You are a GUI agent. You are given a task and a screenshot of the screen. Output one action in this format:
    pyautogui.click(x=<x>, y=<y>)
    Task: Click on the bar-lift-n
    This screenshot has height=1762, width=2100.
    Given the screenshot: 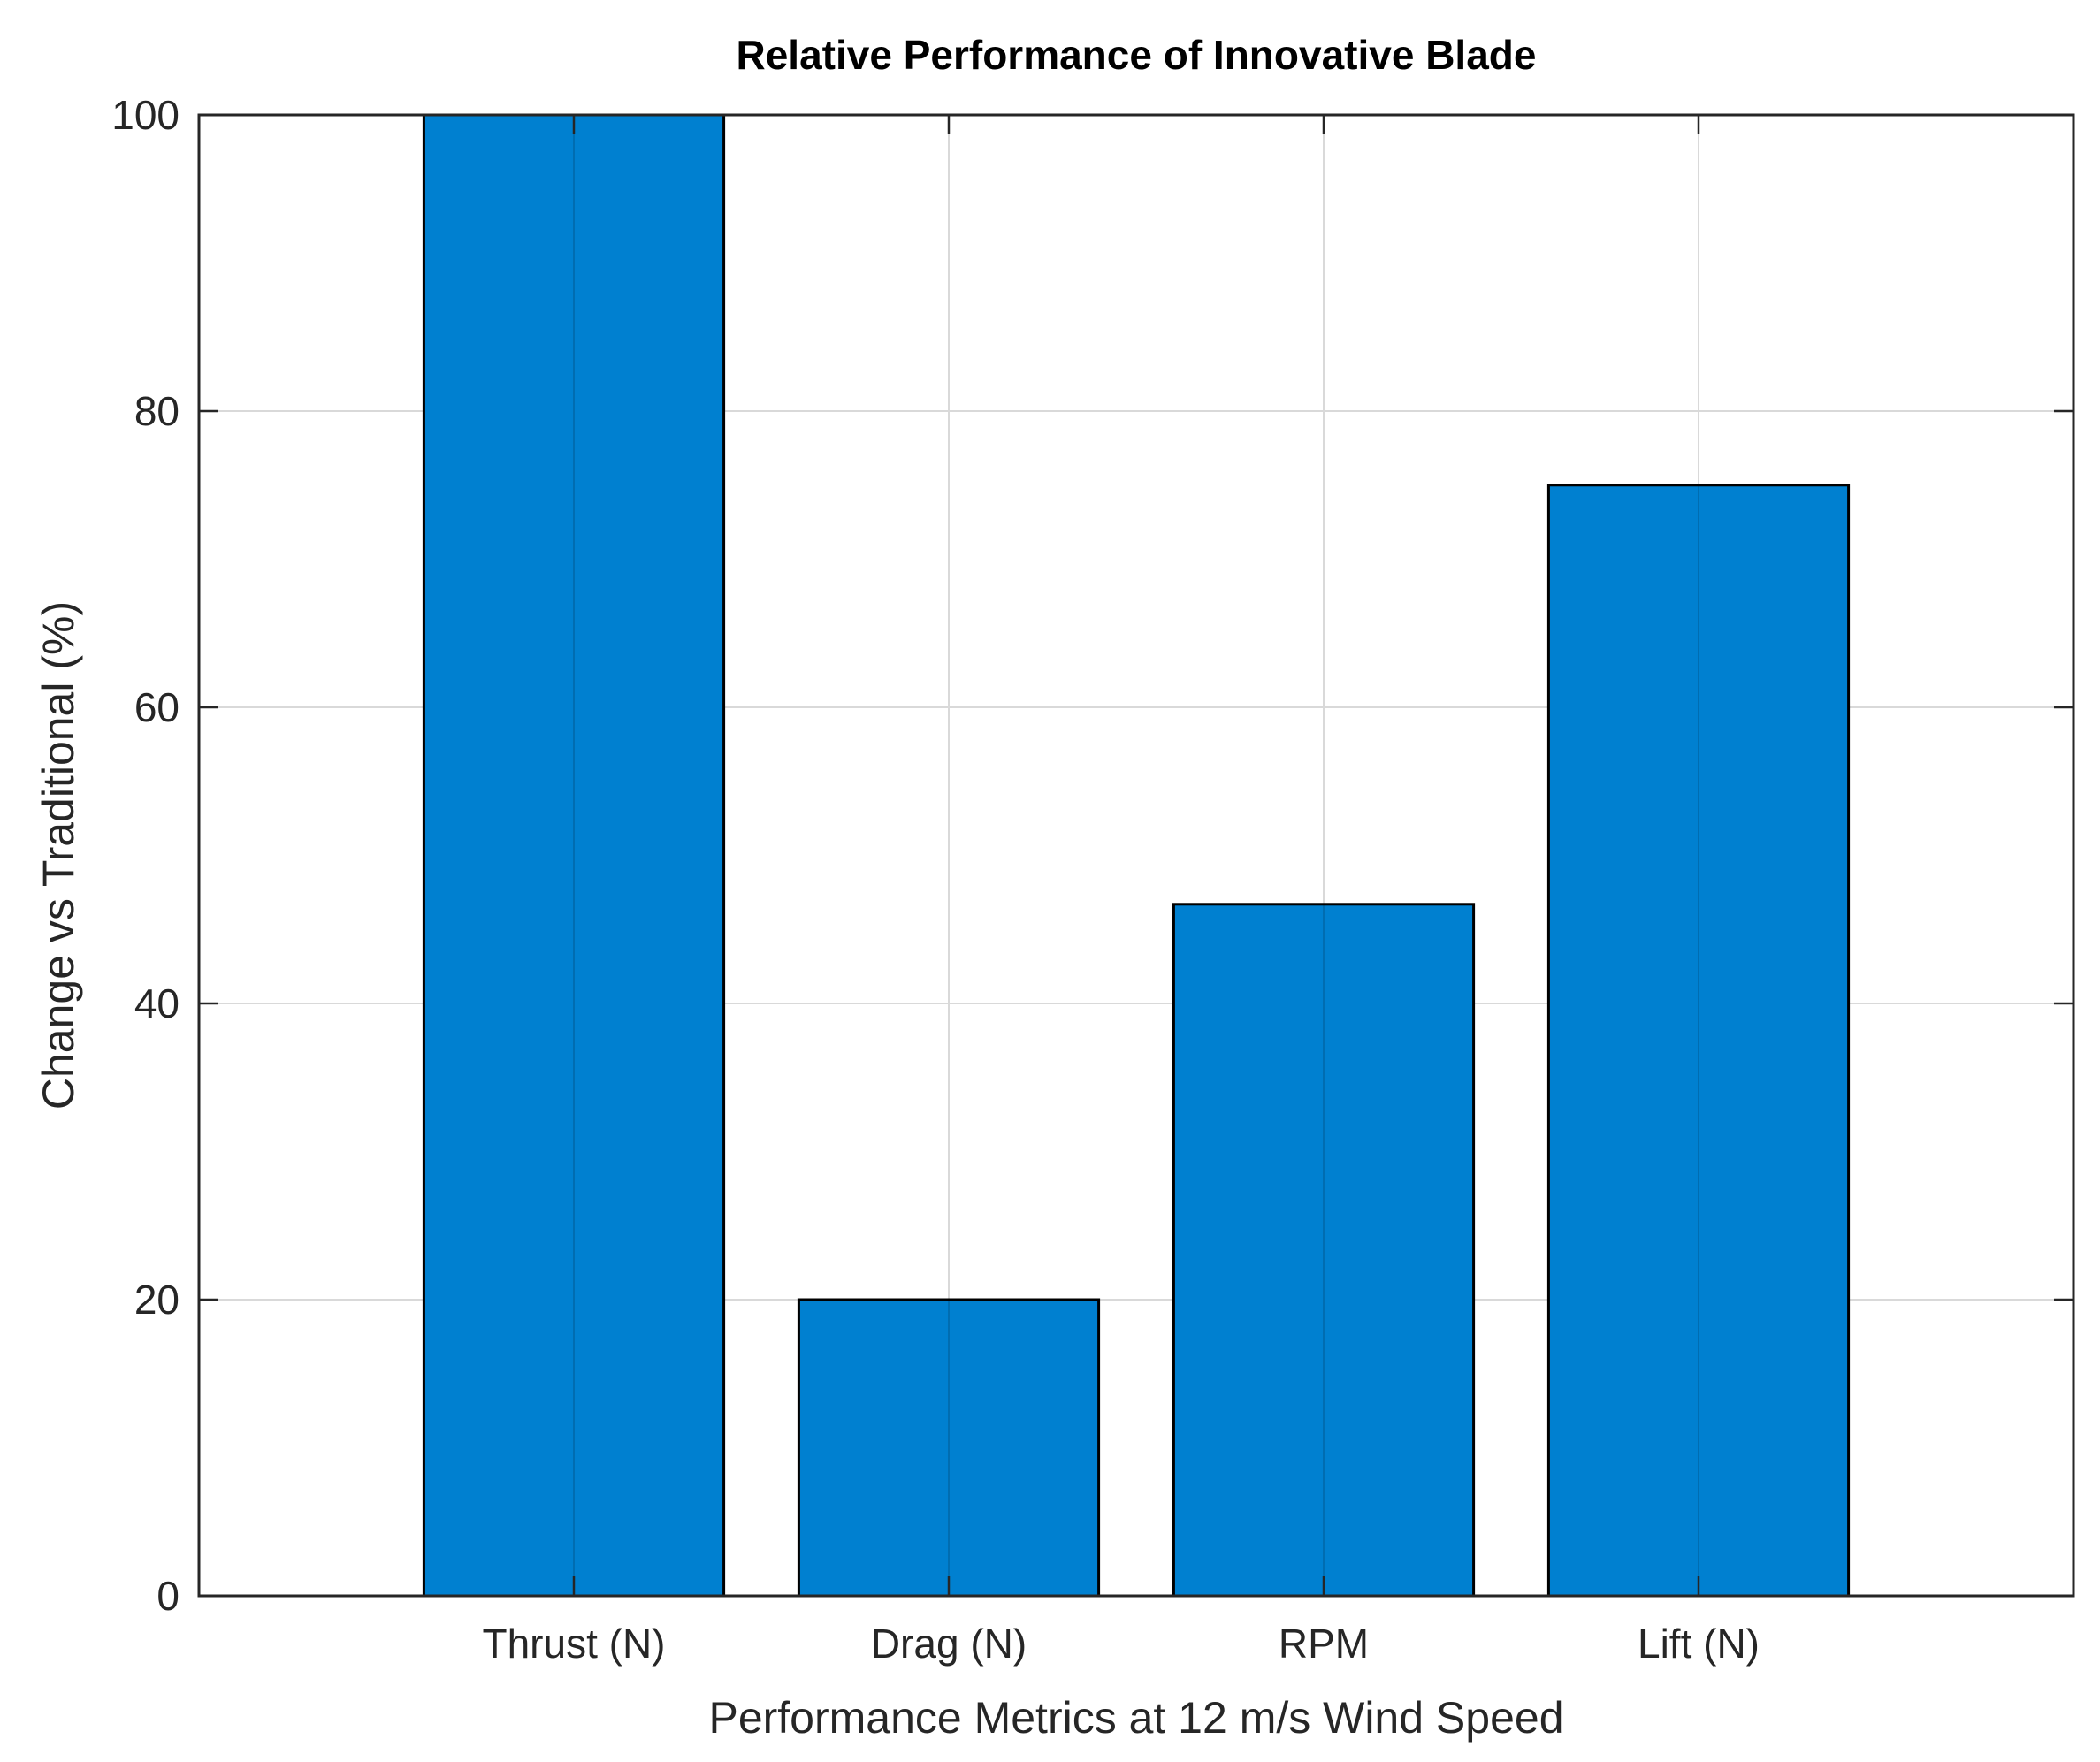 What is the action you would take?
    pyautogui.click(x=1698, y=1041)
    